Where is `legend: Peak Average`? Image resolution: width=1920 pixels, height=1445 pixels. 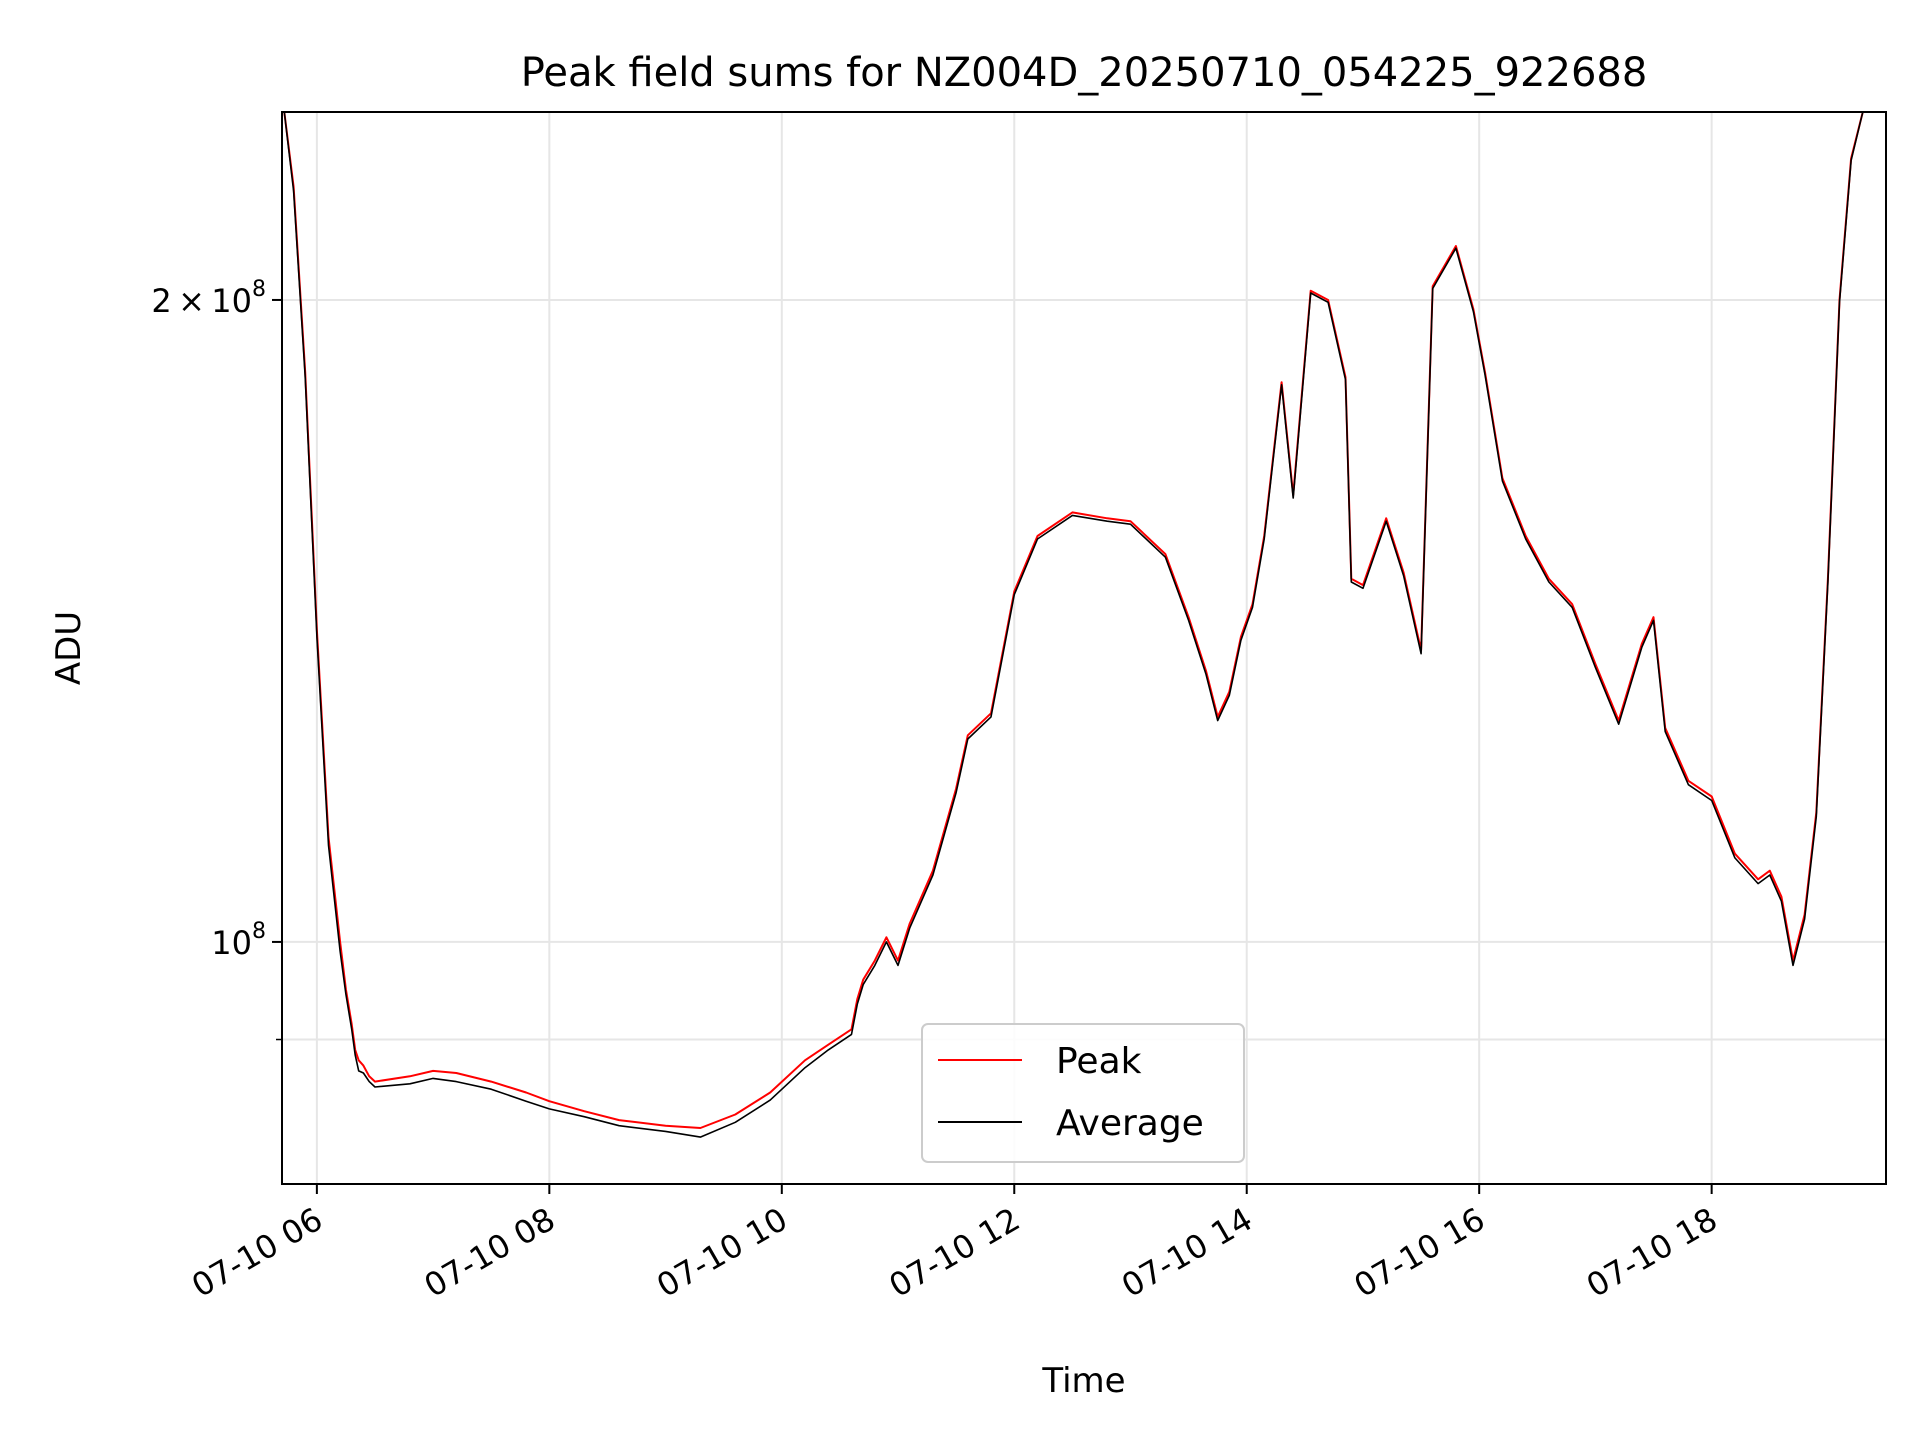 legend: Peak Average is located at coordinates (1083, 1093).